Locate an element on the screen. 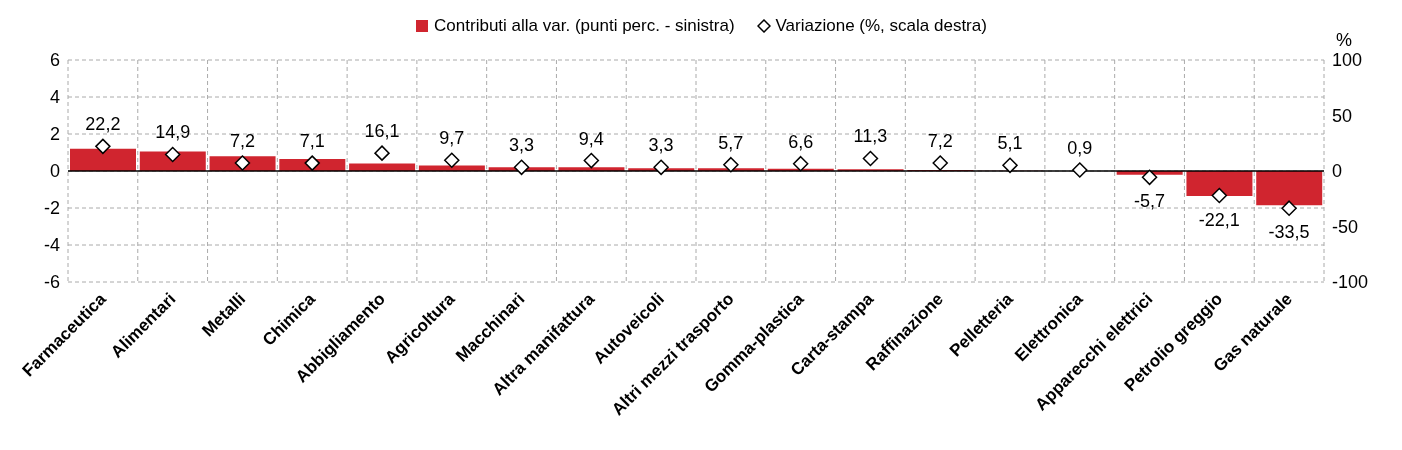 This screenshot has width=1402, height=450. data-label: 9,7 is located at coordinates (452, 138).